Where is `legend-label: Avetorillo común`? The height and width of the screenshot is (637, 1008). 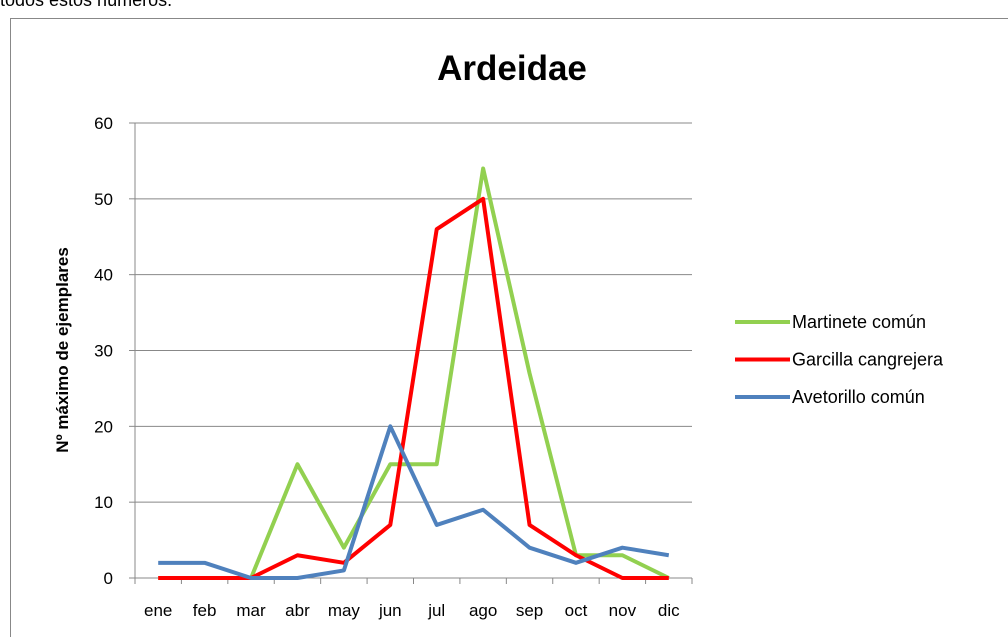
legend-label: Avetorillo común is located at coordinates (858, 397).